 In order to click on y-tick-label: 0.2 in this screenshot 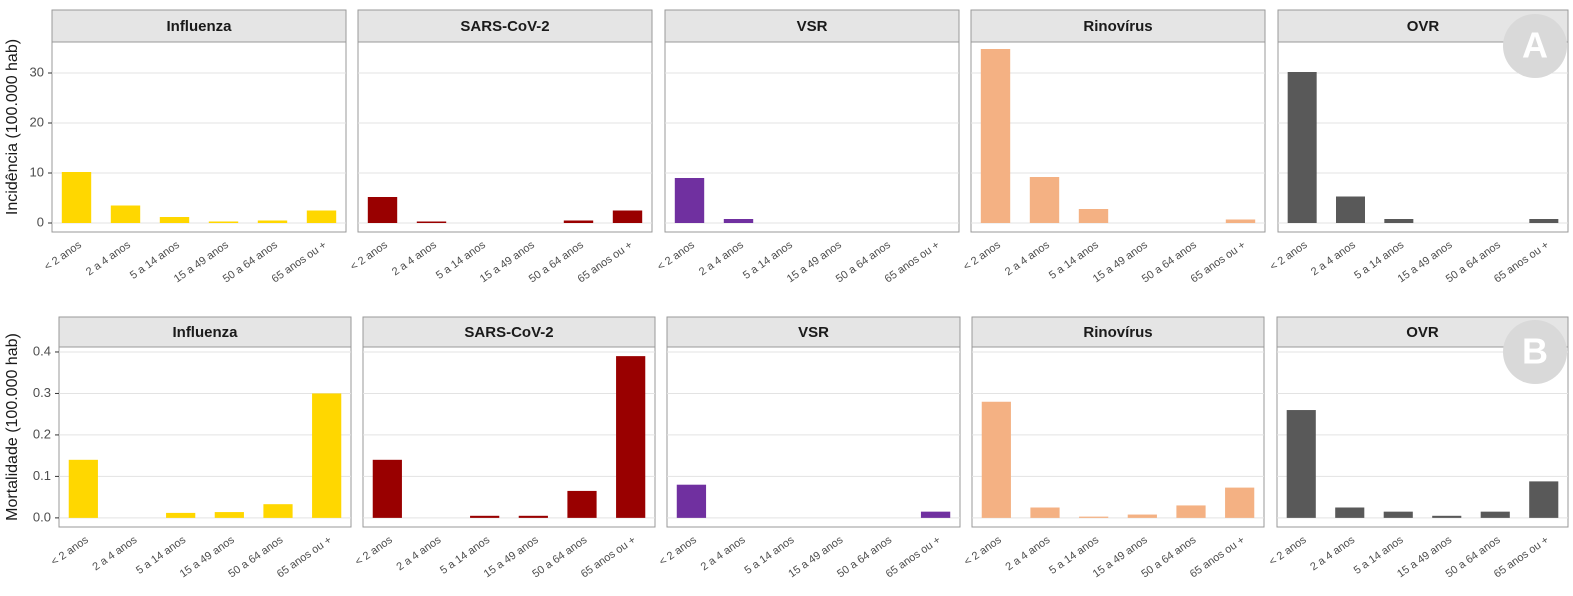, I will do `click(42, 433)`.